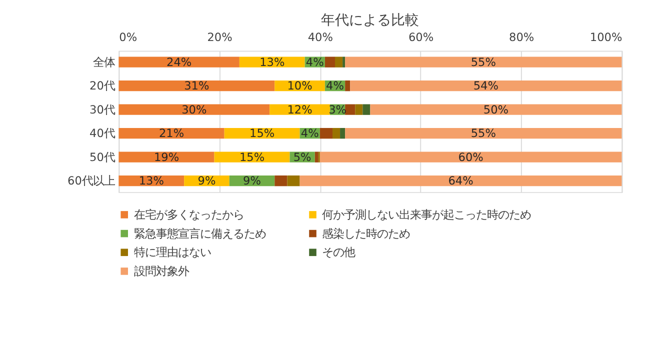 The image size is (650, 338). Describe the element at coordinates (128, 37) in the screenshot. I see `x-tick-label: 0%` at that location.